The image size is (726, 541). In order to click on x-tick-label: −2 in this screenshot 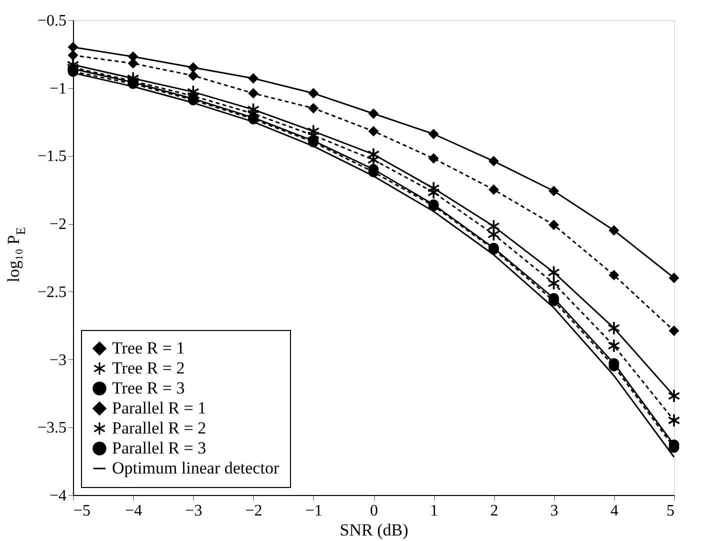, I will do `click(253, 511)`.